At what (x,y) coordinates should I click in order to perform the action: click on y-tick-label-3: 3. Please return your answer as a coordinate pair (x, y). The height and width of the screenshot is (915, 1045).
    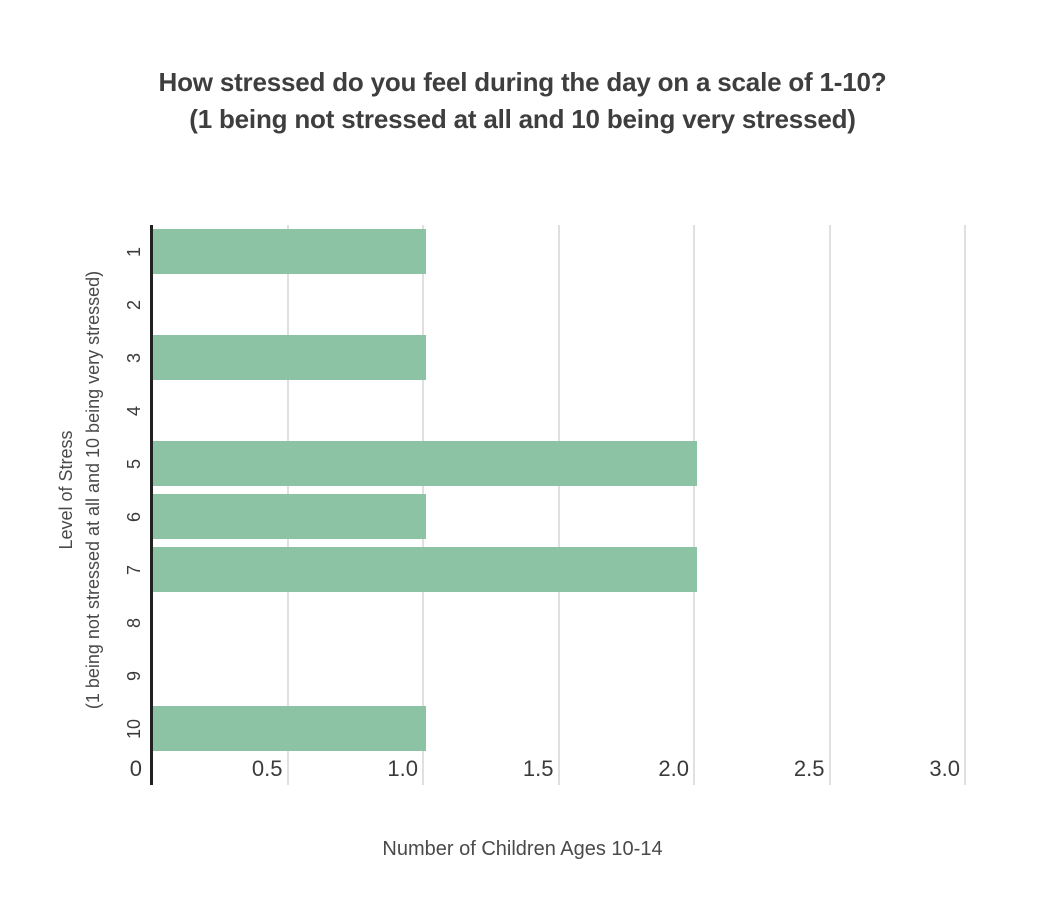
    Looking at the image, I should click on (134, 357).